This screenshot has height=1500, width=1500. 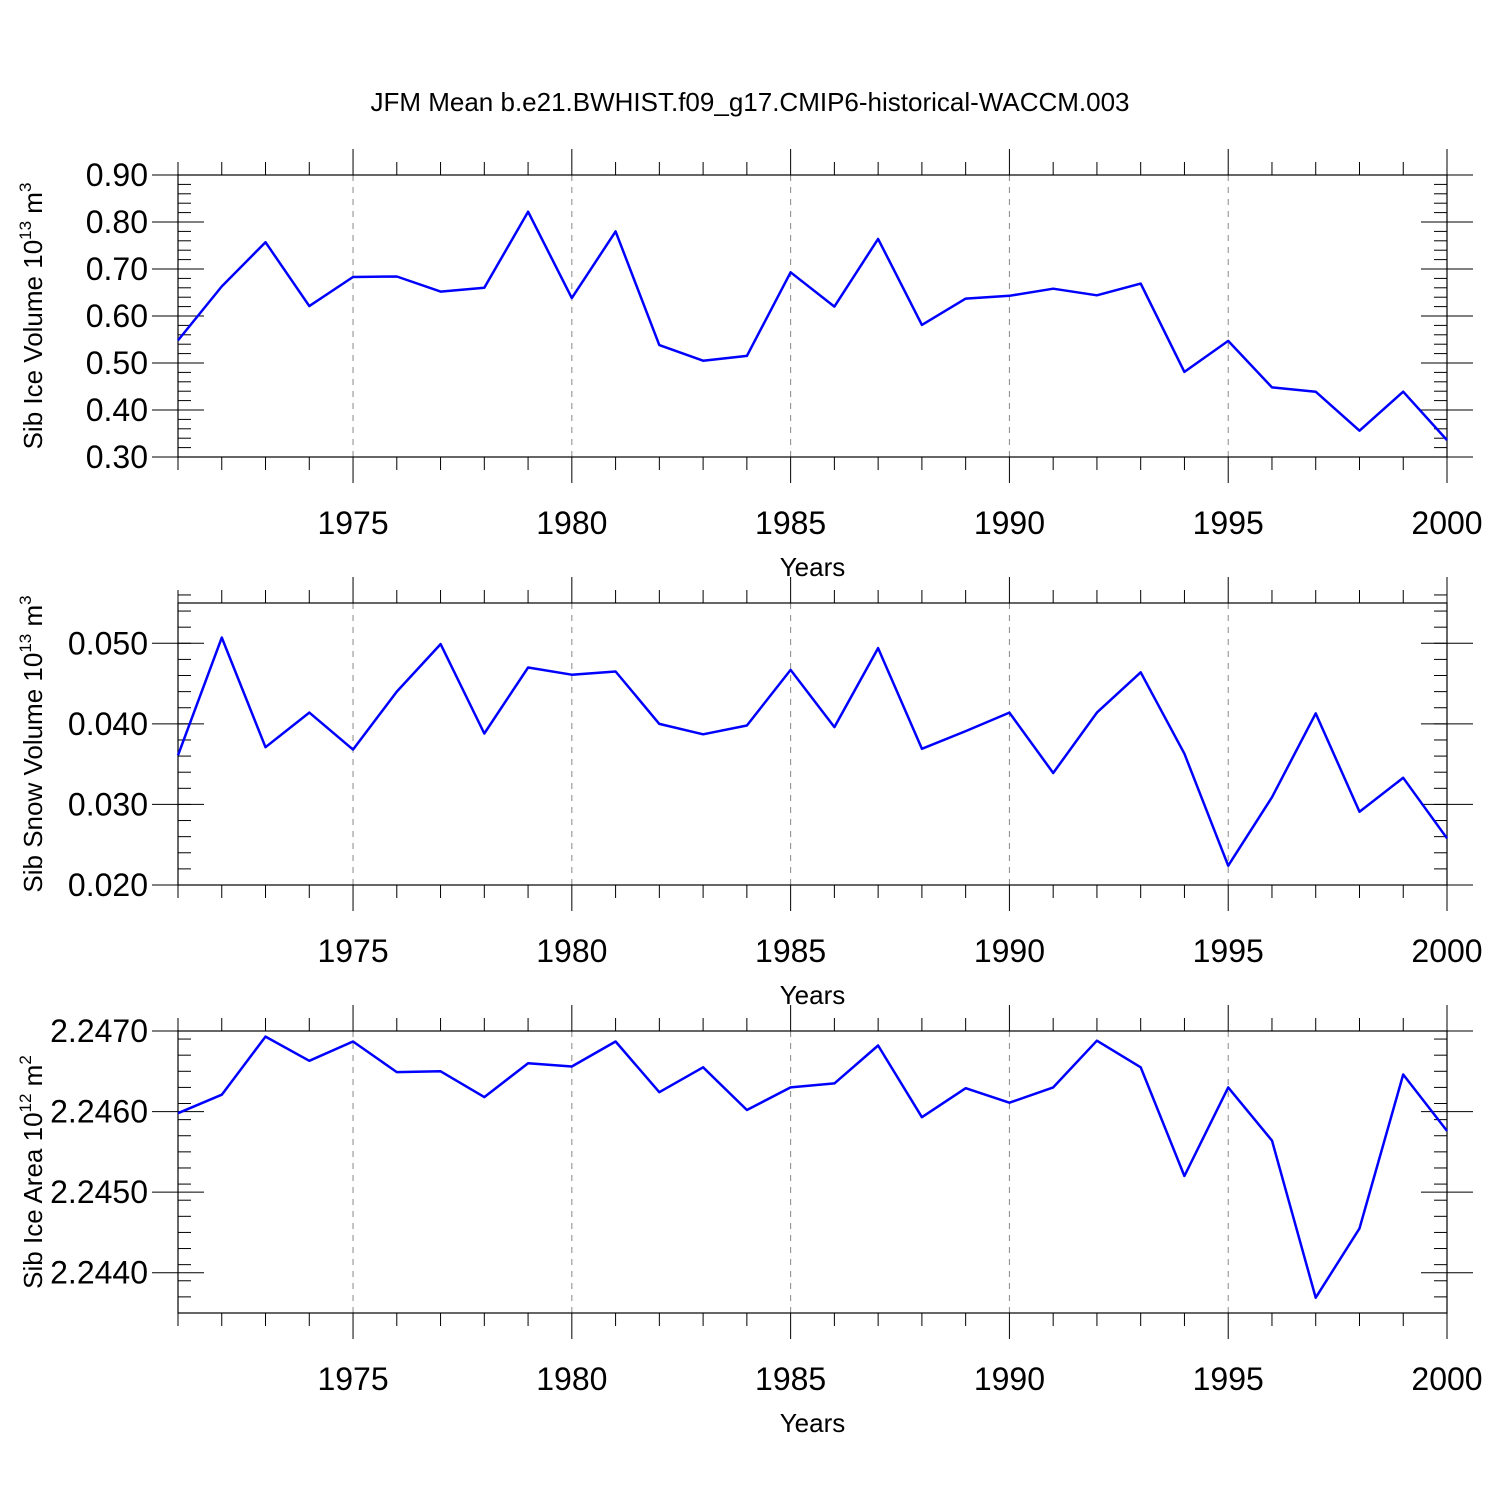 I want to click on y-axis-label: Sib Snow Volume 1013 m3, so click(x=32, y=743).